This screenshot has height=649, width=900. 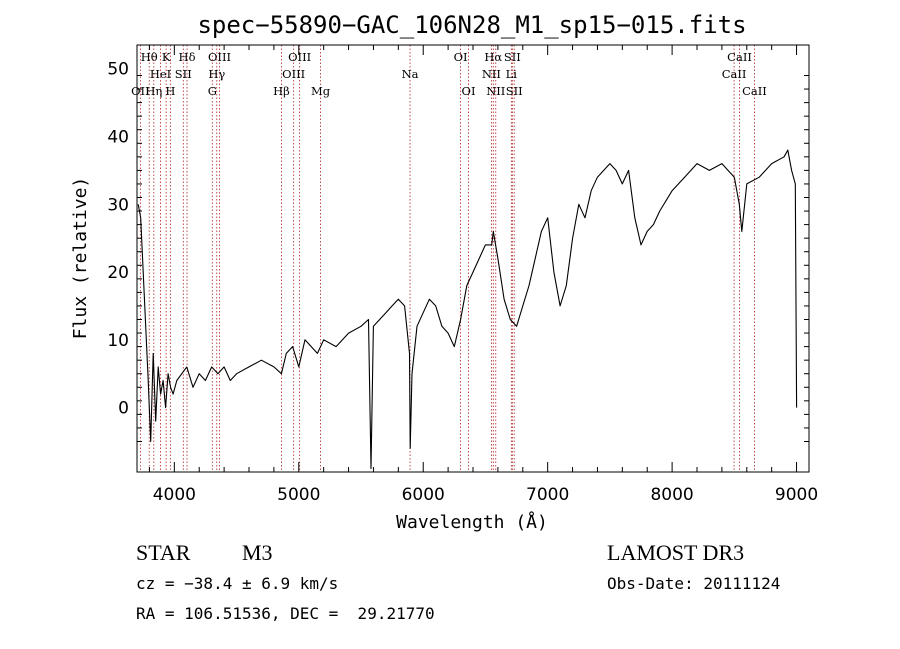 What do you see at coordinates (493, 57) in the screenshot?
I see `line-marker-label: Hα` at bounding box center [493, 57].